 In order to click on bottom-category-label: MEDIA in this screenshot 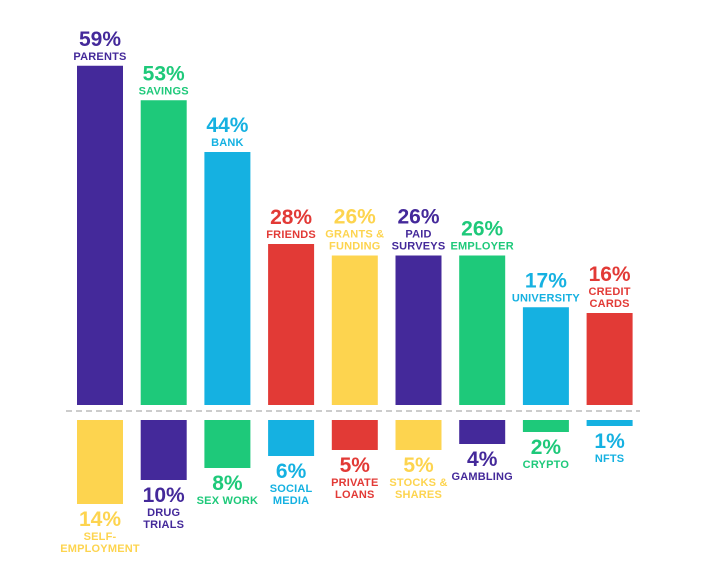, I will do `click(291, 501)`.